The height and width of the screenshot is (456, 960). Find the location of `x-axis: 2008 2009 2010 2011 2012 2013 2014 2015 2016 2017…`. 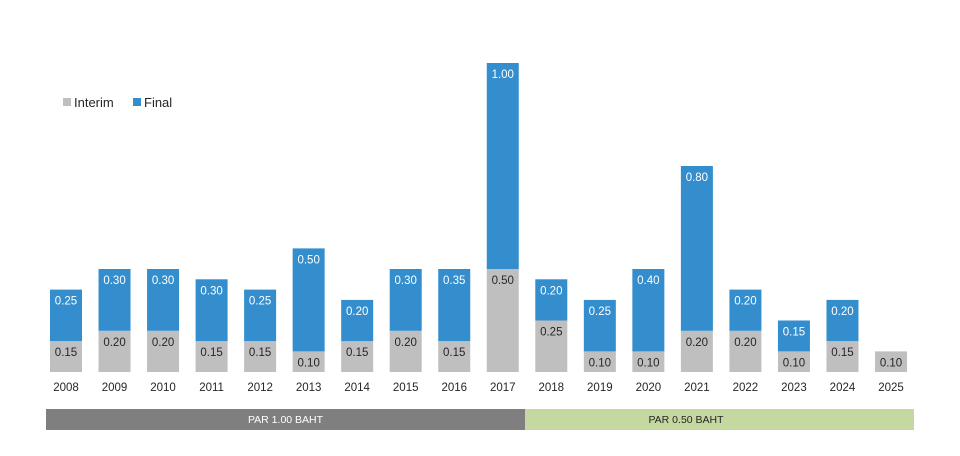

x-axis: 2008 2009 2010 2011 2012 2013 2014 2015 2016 2017… is located at coordinates (478, 388).